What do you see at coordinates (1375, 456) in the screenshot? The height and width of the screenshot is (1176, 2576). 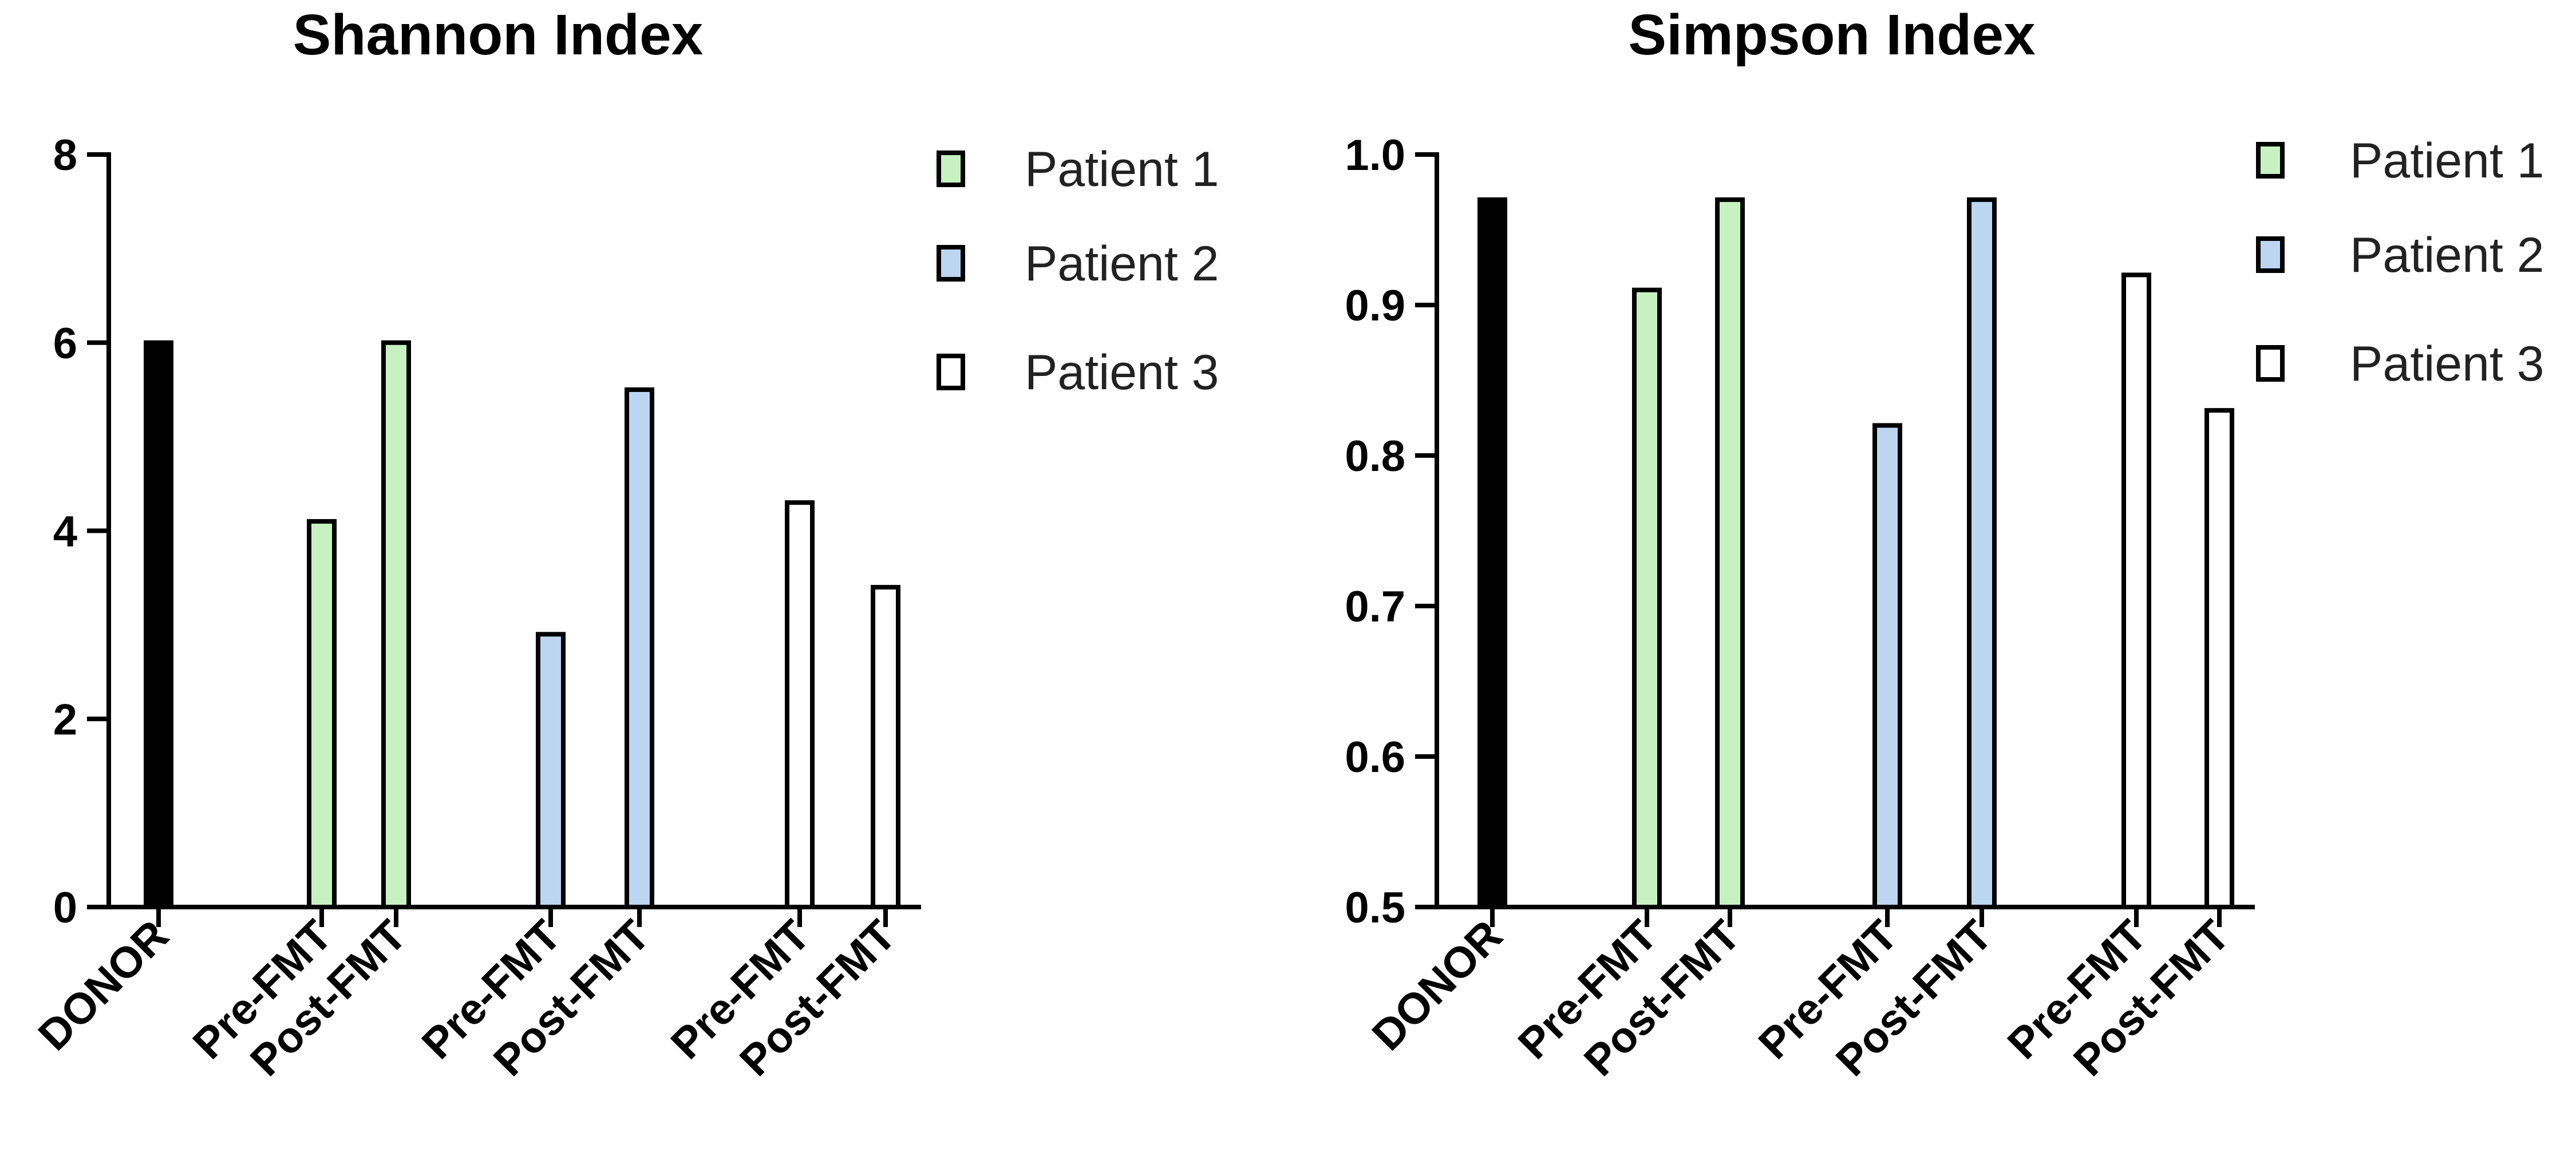 I see `y-tick-label: 0.8` at bounding box center [1375, 456].